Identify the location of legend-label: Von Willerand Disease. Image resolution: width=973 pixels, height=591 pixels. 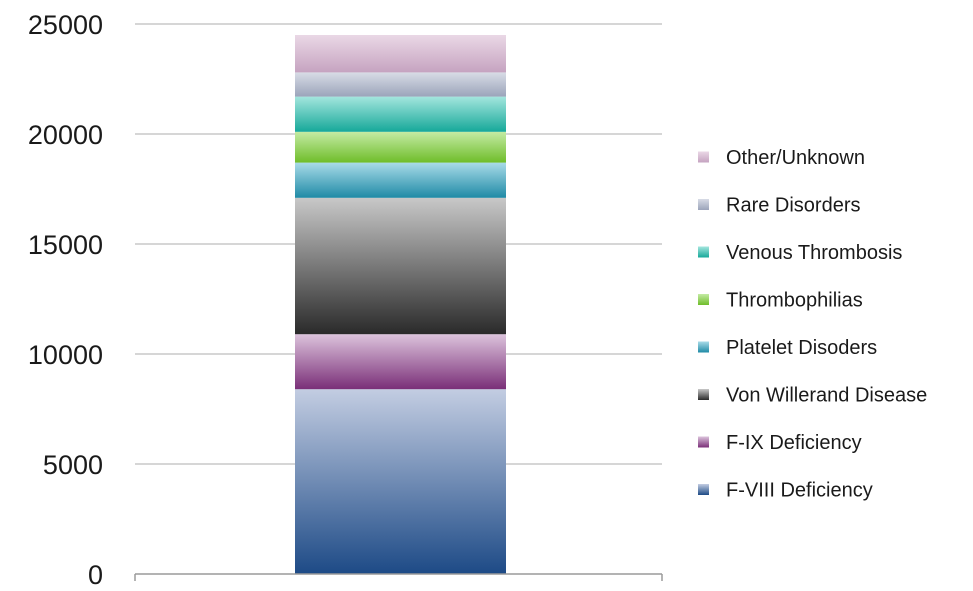
(826, 396).